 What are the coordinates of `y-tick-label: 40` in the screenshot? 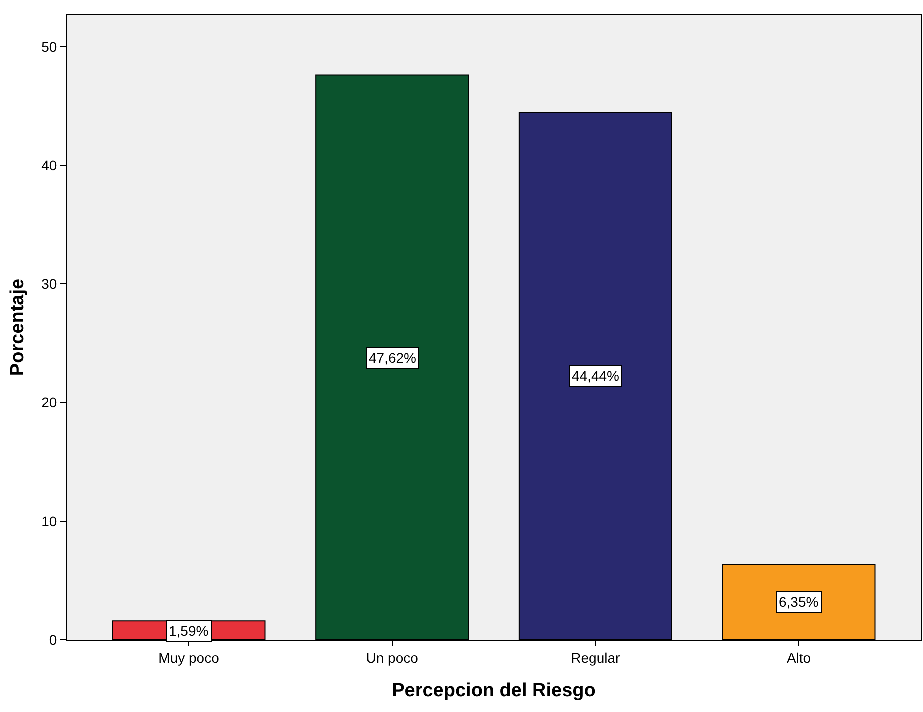 It's located at (50, 166).